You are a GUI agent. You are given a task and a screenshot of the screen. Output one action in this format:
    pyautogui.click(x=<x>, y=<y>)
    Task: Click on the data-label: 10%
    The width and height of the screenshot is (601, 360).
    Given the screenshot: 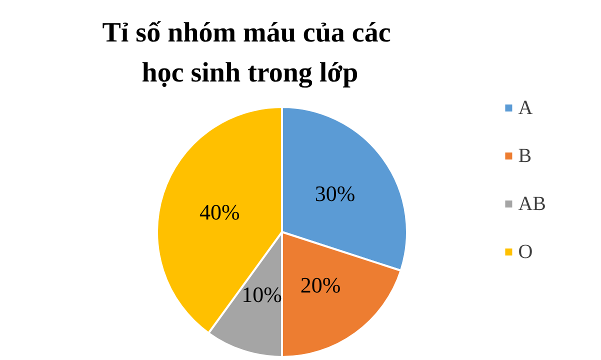 What is the action you would take?
    pyautogui.click(x=262, y=294)
    